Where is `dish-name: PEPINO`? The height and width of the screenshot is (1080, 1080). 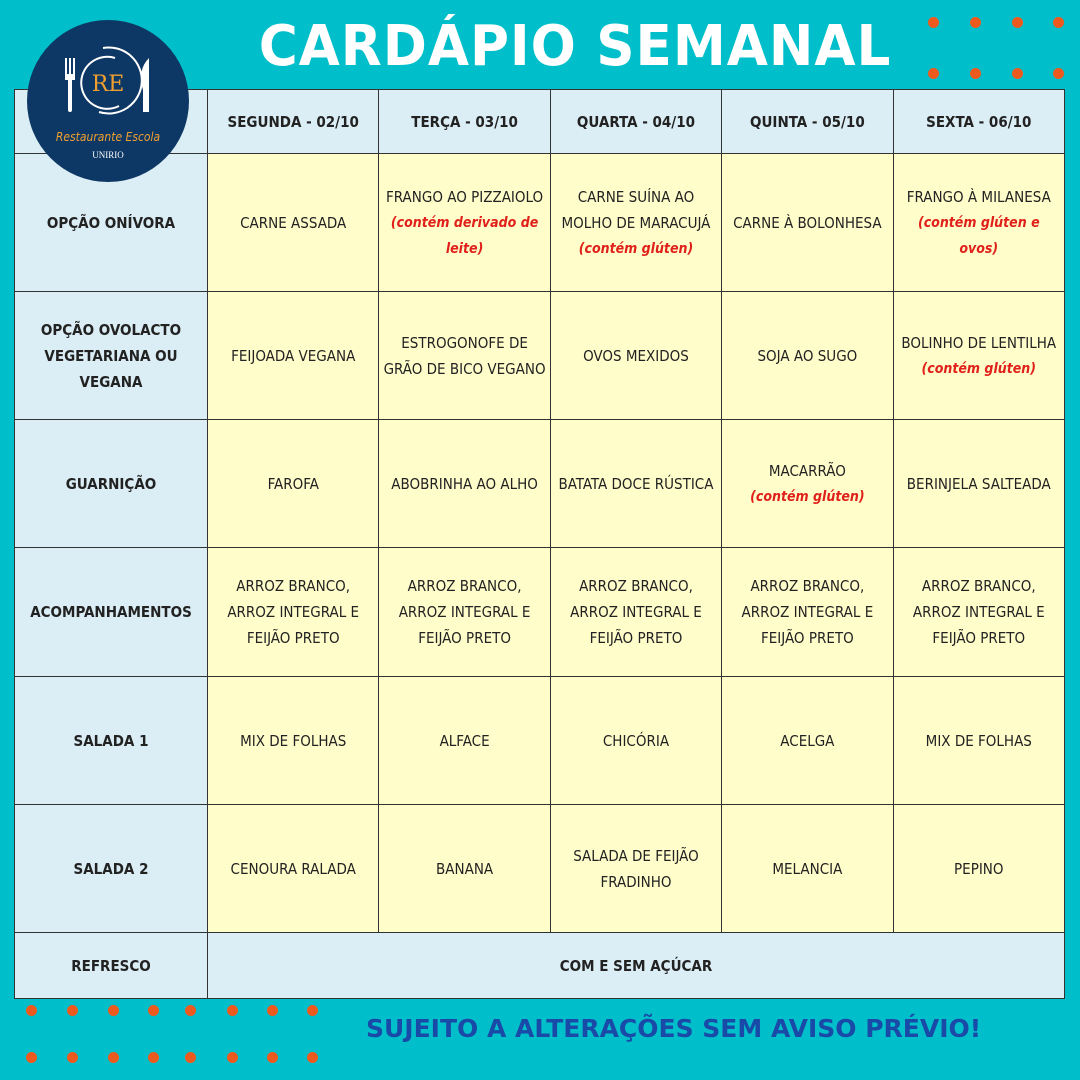 dish-name: PEPINO is located at coordinates (979, 868).